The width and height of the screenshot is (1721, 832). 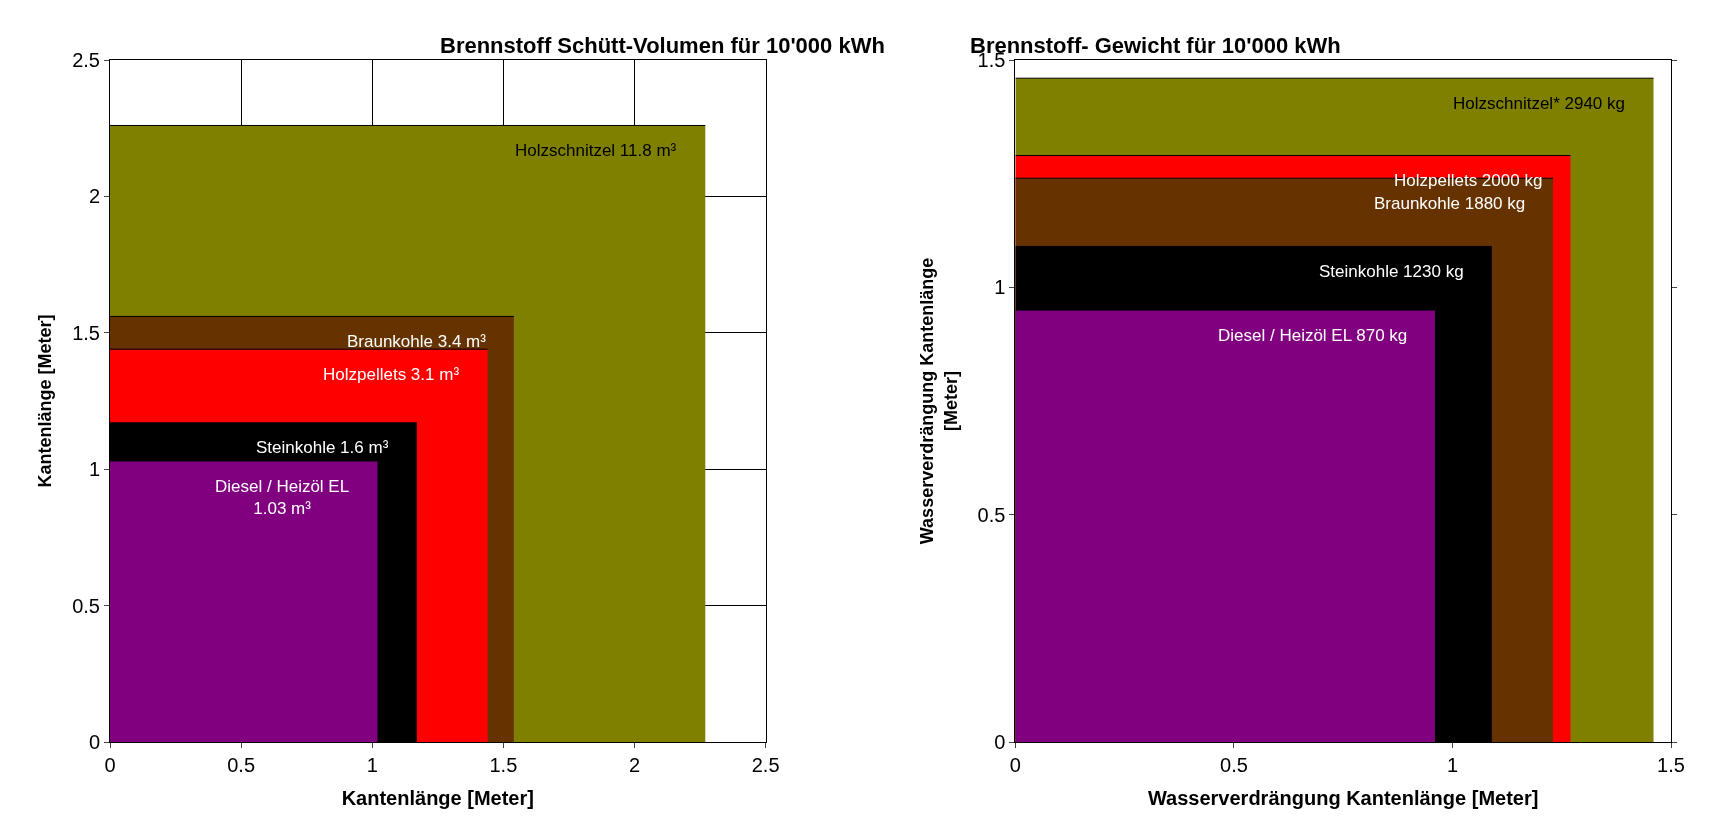 What do you see at coordinates (282, 498) in the screenshot?
I see `series-label: Diesel / Heizöl EL 1.03 m³` at bounding box center [282, 498].